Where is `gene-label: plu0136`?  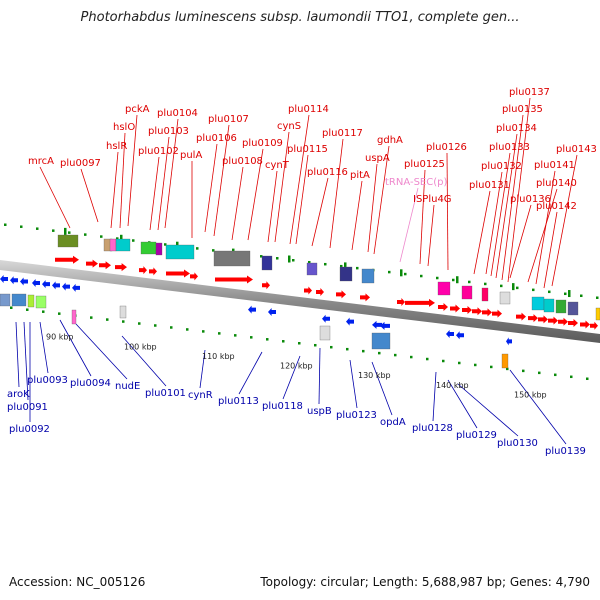
gene-label: plu0136 is located at coordinates (530, 199).